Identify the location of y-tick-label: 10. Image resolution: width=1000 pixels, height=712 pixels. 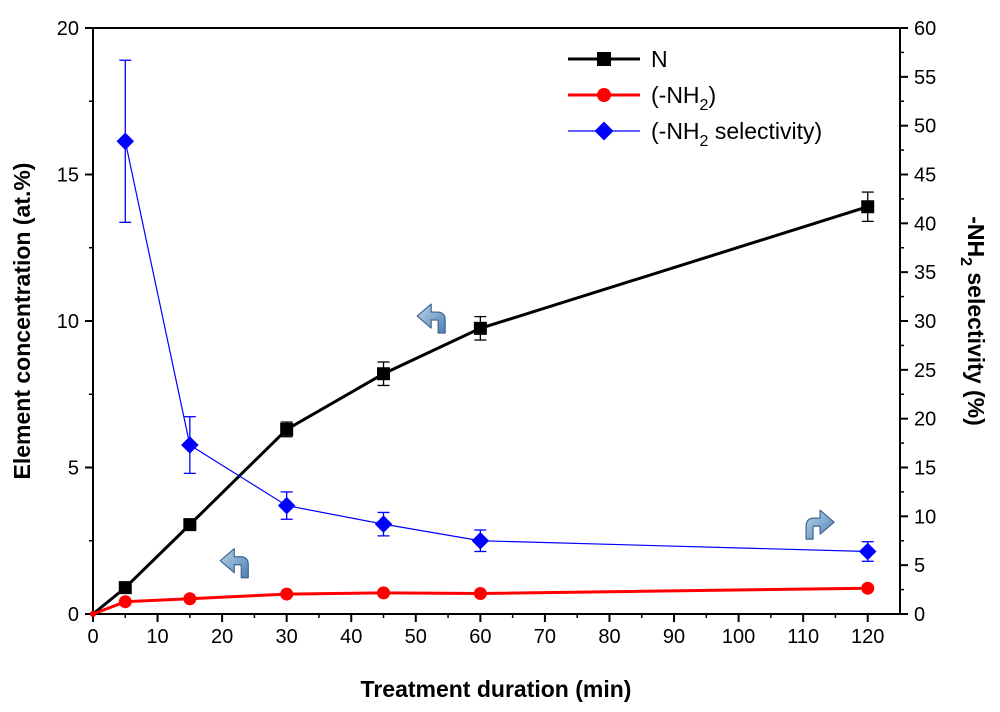
(68, 322).